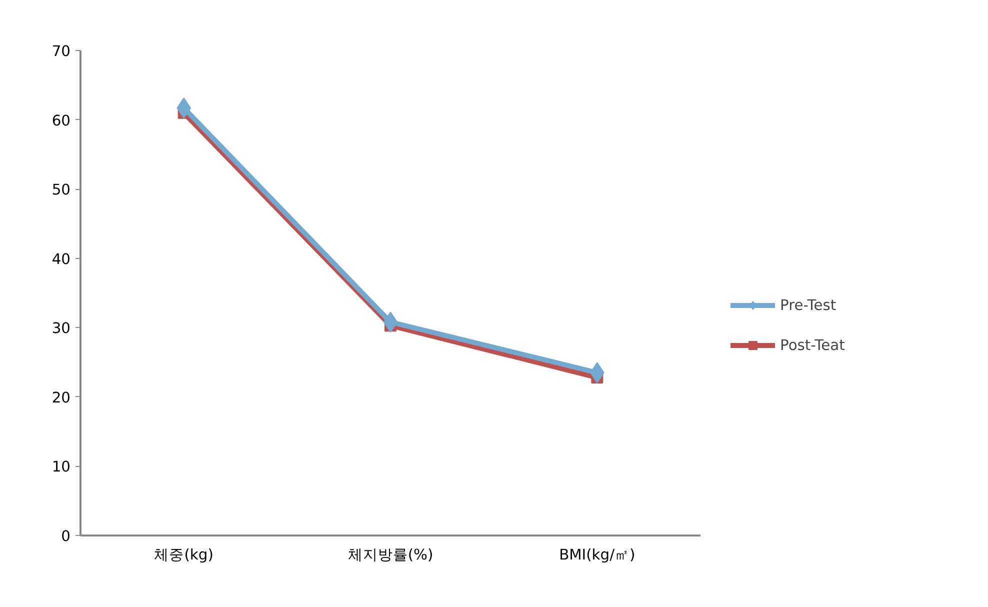  I want to click on x-tick-label: 체지방률(%), so click(391, 555).